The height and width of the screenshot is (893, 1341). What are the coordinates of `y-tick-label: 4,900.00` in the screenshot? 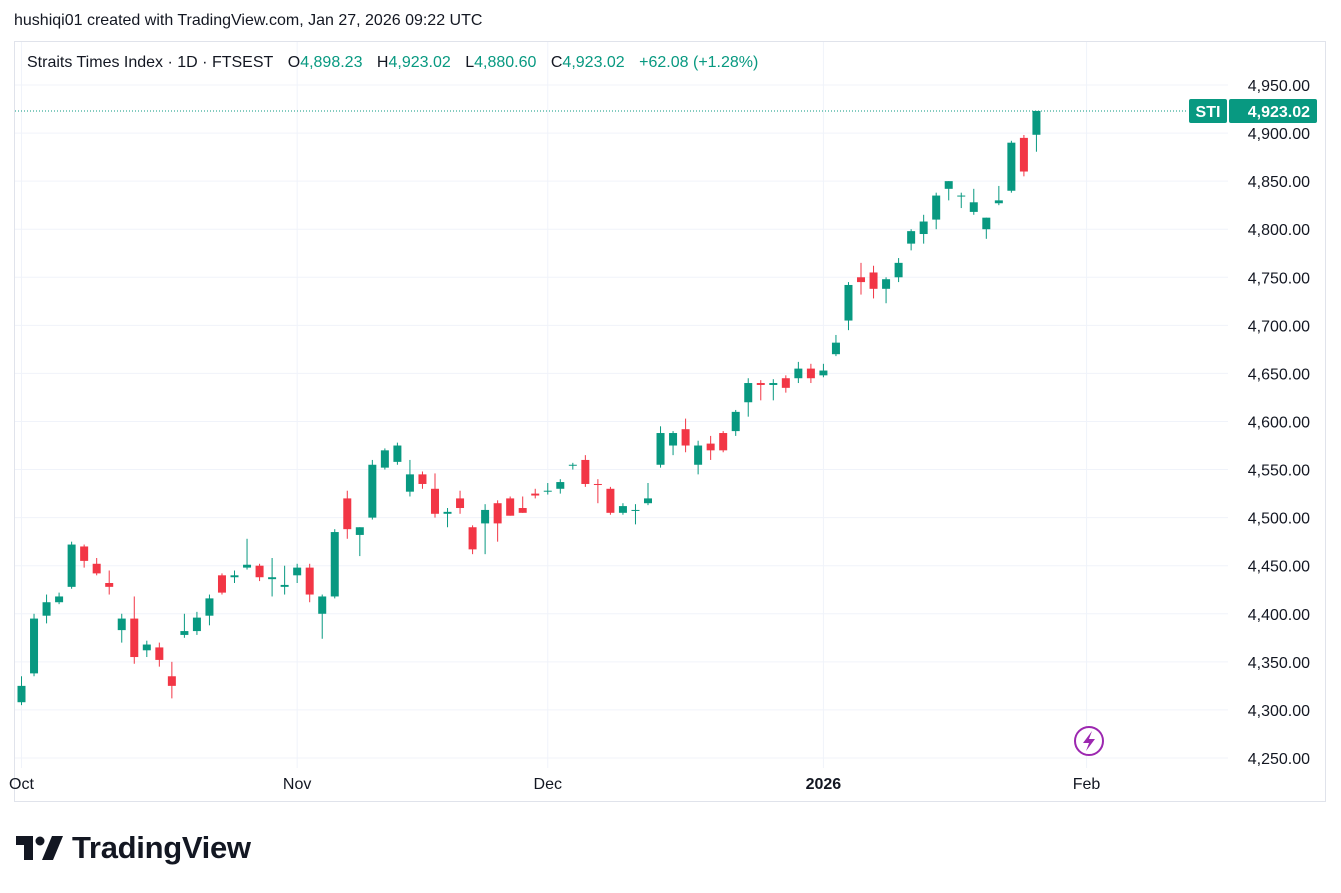 It's located at (1279, 134).